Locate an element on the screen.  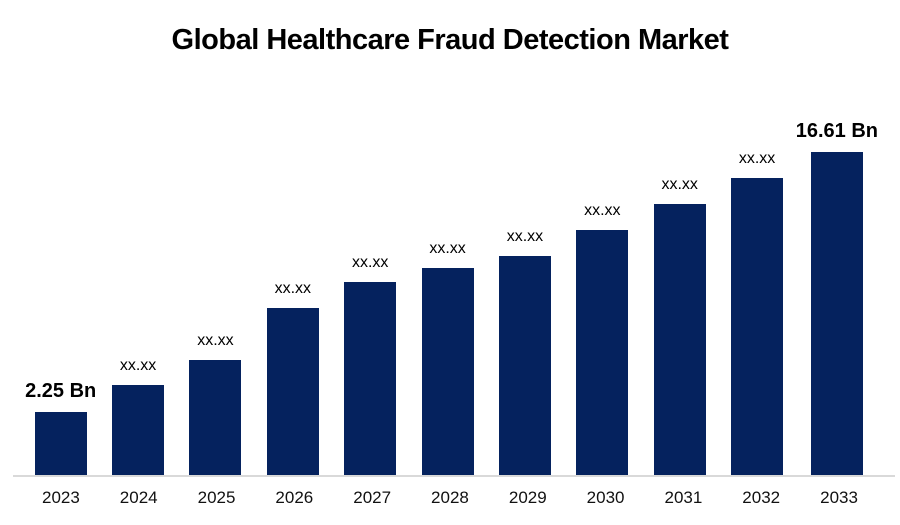
bar-2033 is located at coordinates (836, 314).